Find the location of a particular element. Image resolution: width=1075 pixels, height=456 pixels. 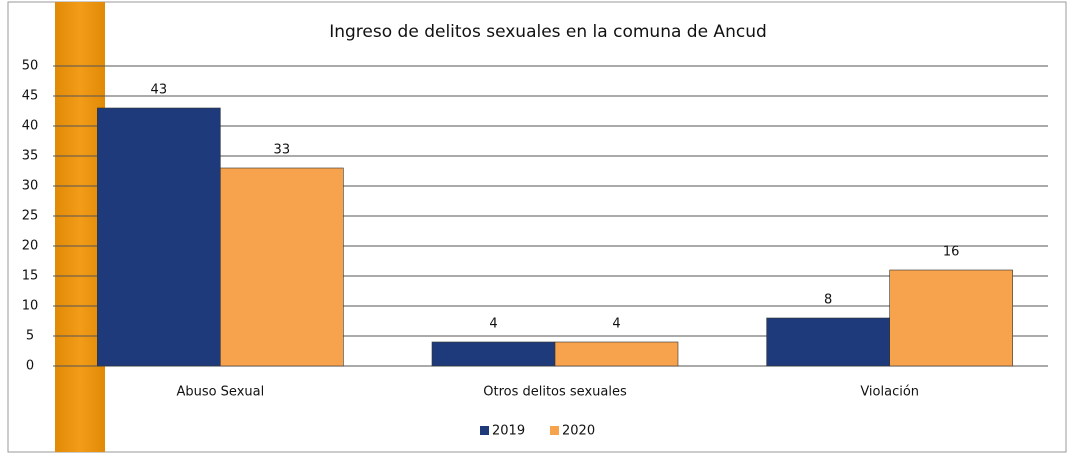

y-tick-label: 50 is located at coordinates (30, 66).